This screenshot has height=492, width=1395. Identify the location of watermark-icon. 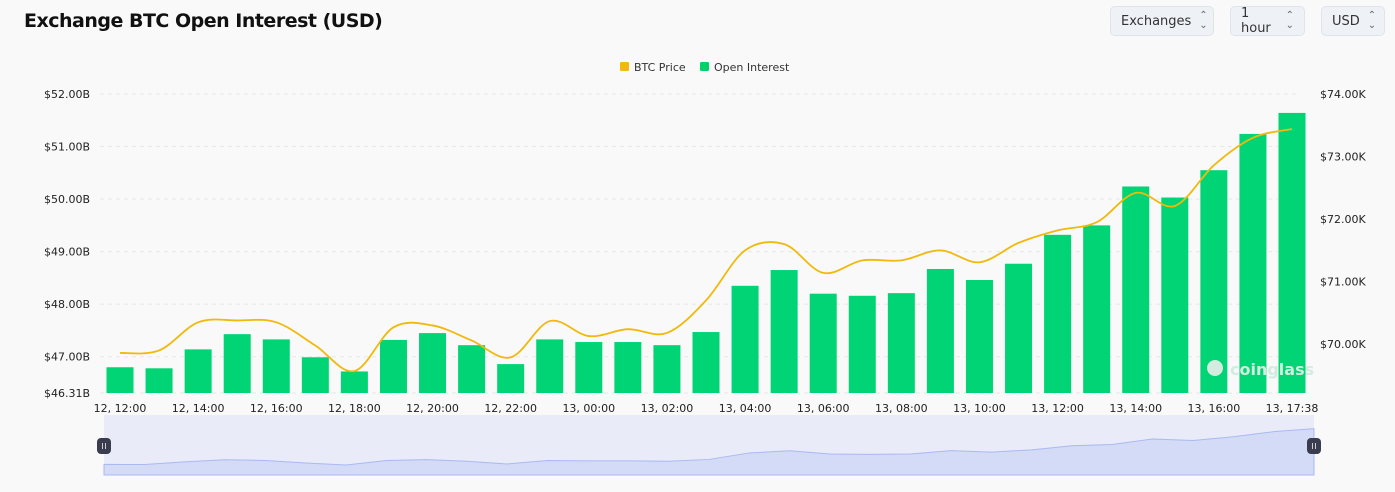
(1215, 368).